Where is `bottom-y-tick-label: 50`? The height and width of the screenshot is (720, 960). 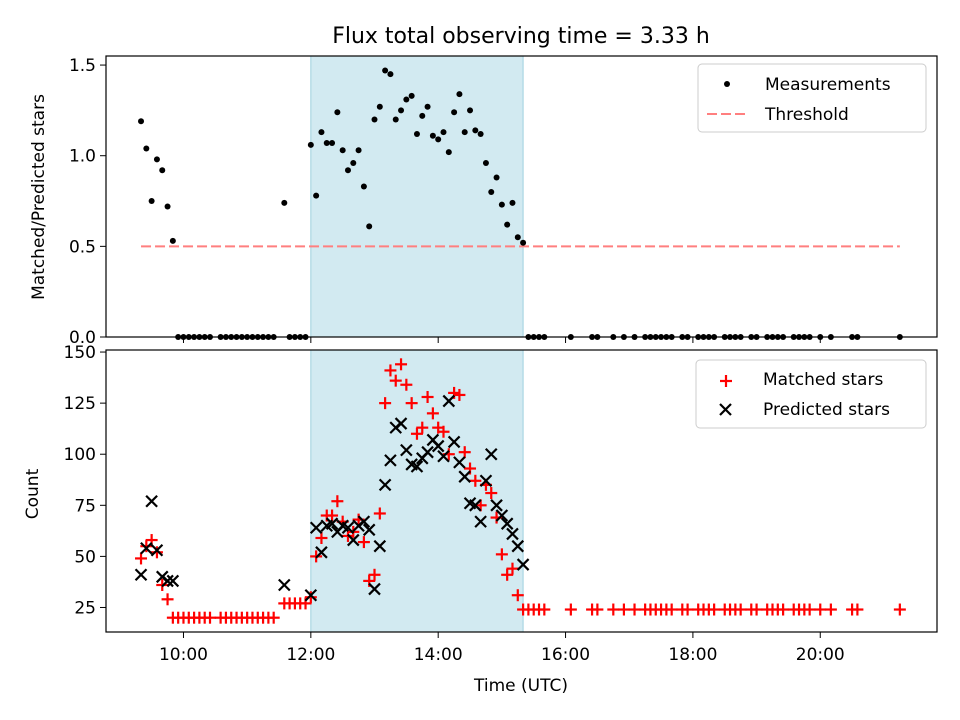 bottom-y-tick-label: 50 is located at coordinates (85, 557).